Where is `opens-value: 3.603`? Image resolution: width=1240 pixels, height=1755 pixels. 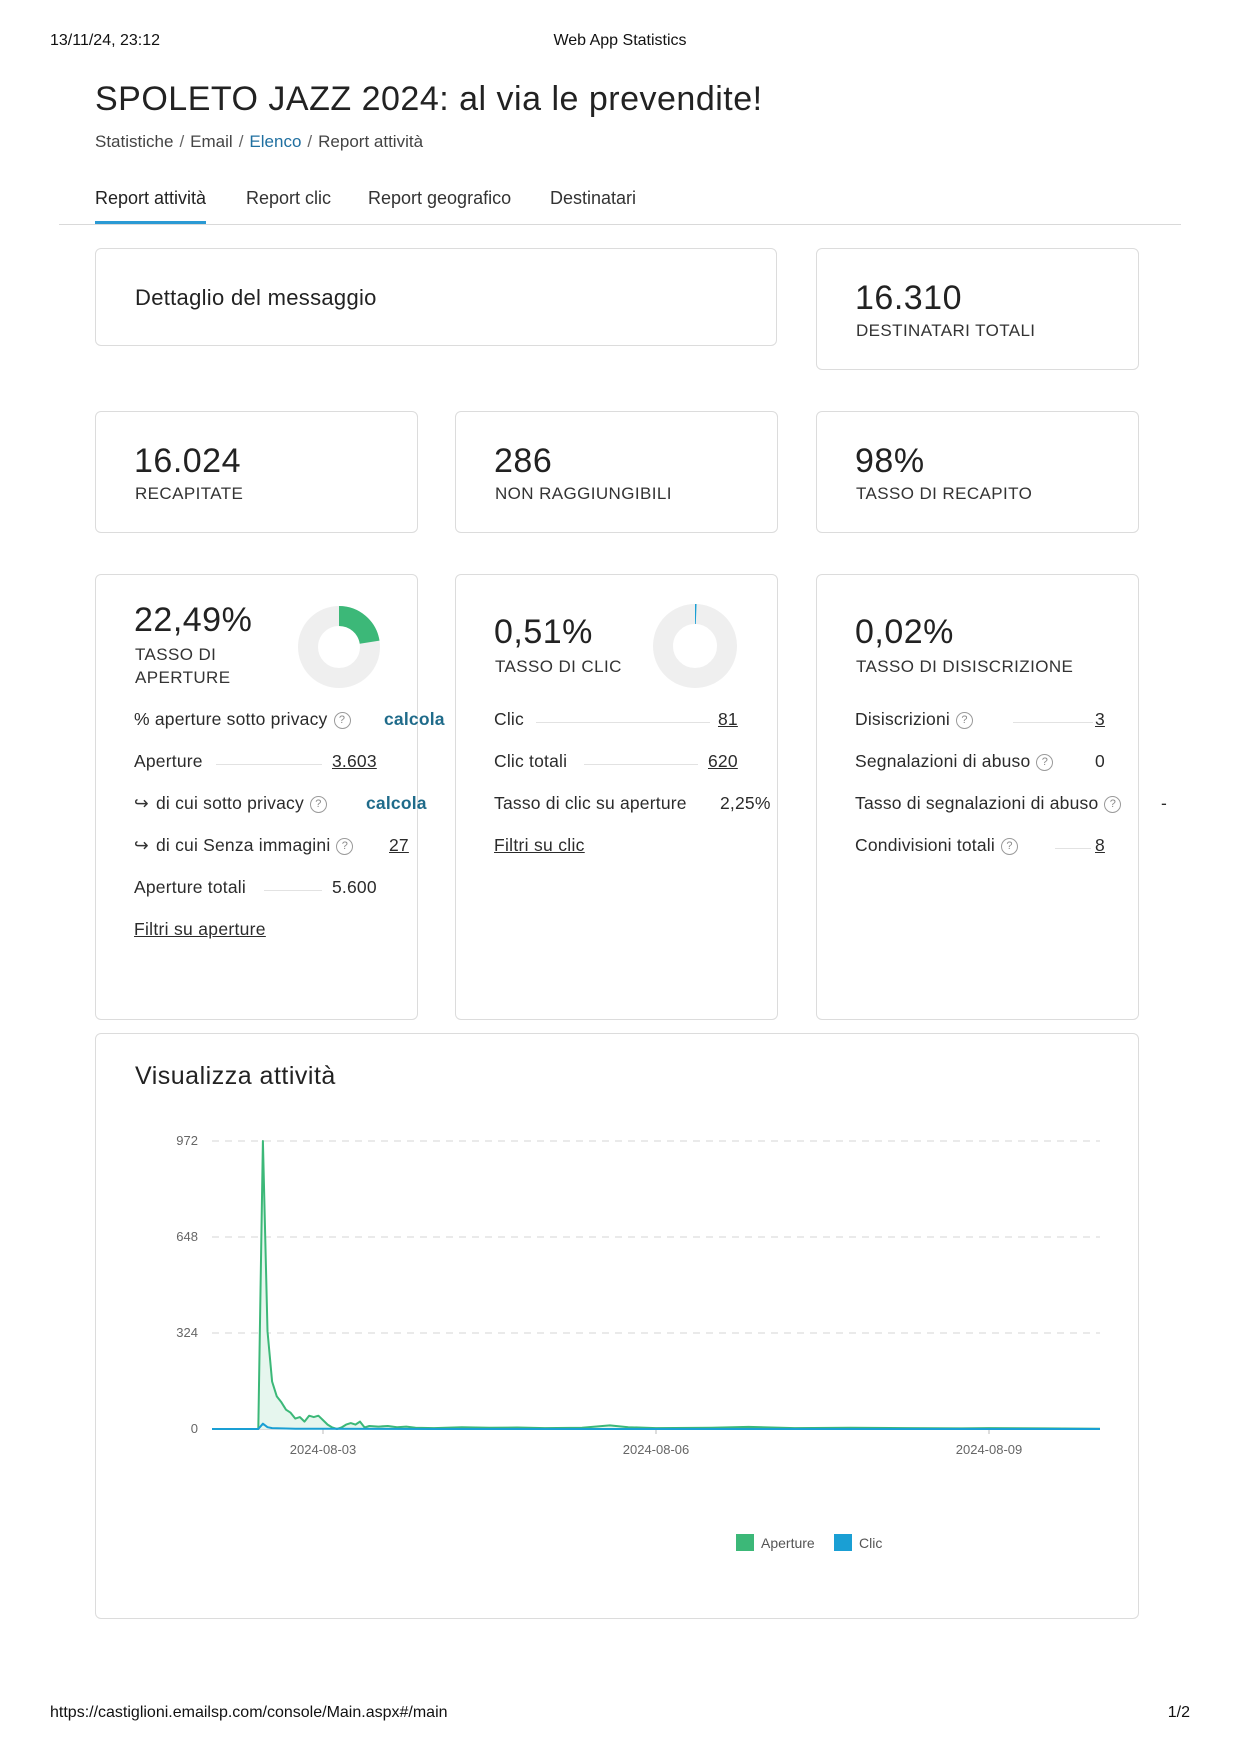 opens-value: 3.603 is located at coordinates (354, 761).